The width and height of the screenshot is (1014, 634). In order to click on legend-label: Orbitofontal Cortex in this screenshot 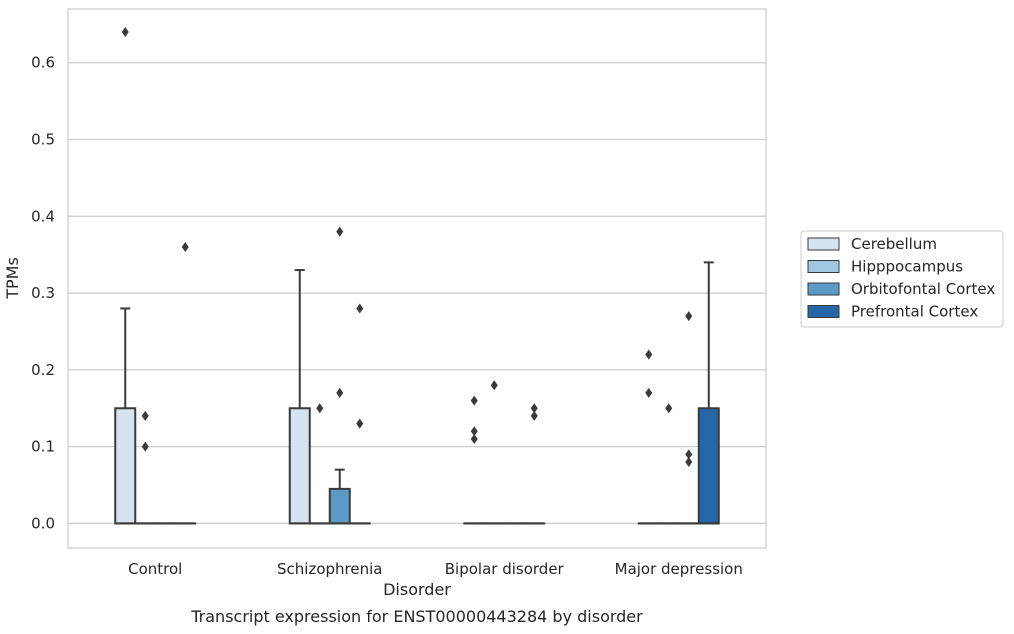, I will do `click(923, 289)`.